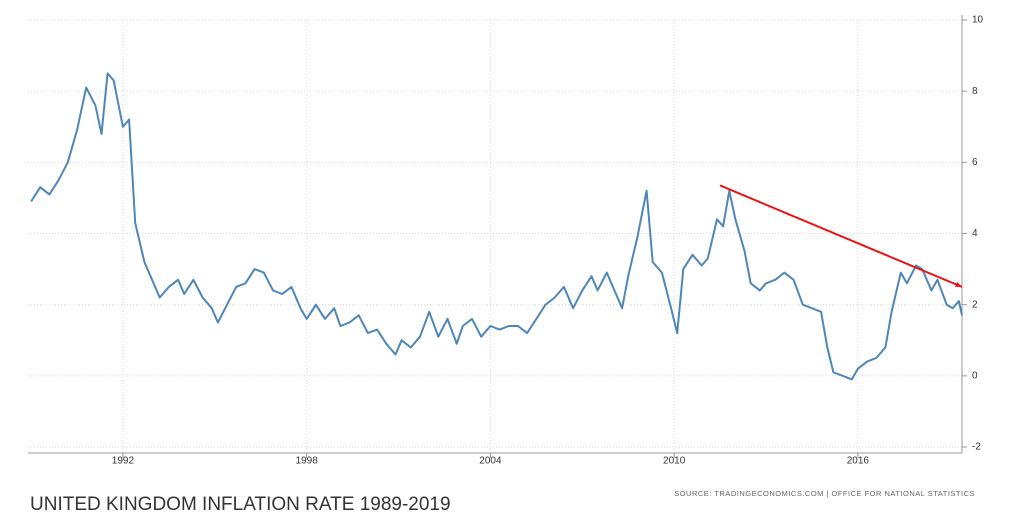 The image size is (1024, 528). Describe the element at coordinates (490, 461) in the screenshot. I see `x-tick-label: 2004` at that location.